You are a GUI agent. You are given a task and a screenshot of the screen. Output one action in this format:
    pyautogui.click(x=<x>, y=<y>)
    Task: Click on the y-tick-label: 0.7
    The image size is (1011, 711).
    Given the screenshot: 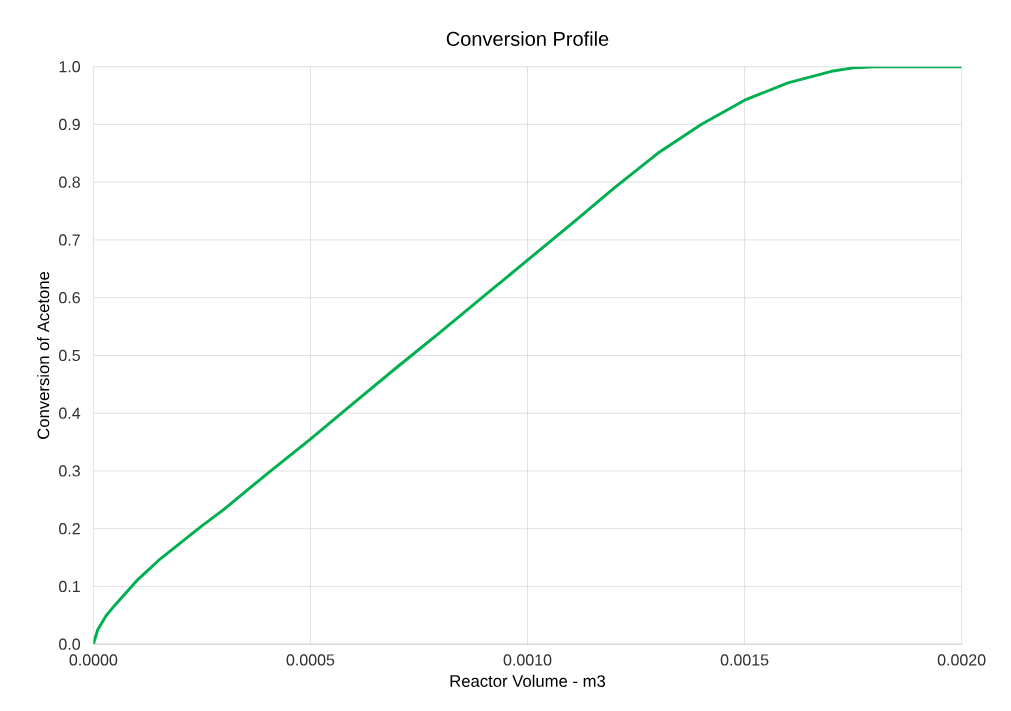 What is the action you would take?
    pyautogui.click(x=69, y=240)
    